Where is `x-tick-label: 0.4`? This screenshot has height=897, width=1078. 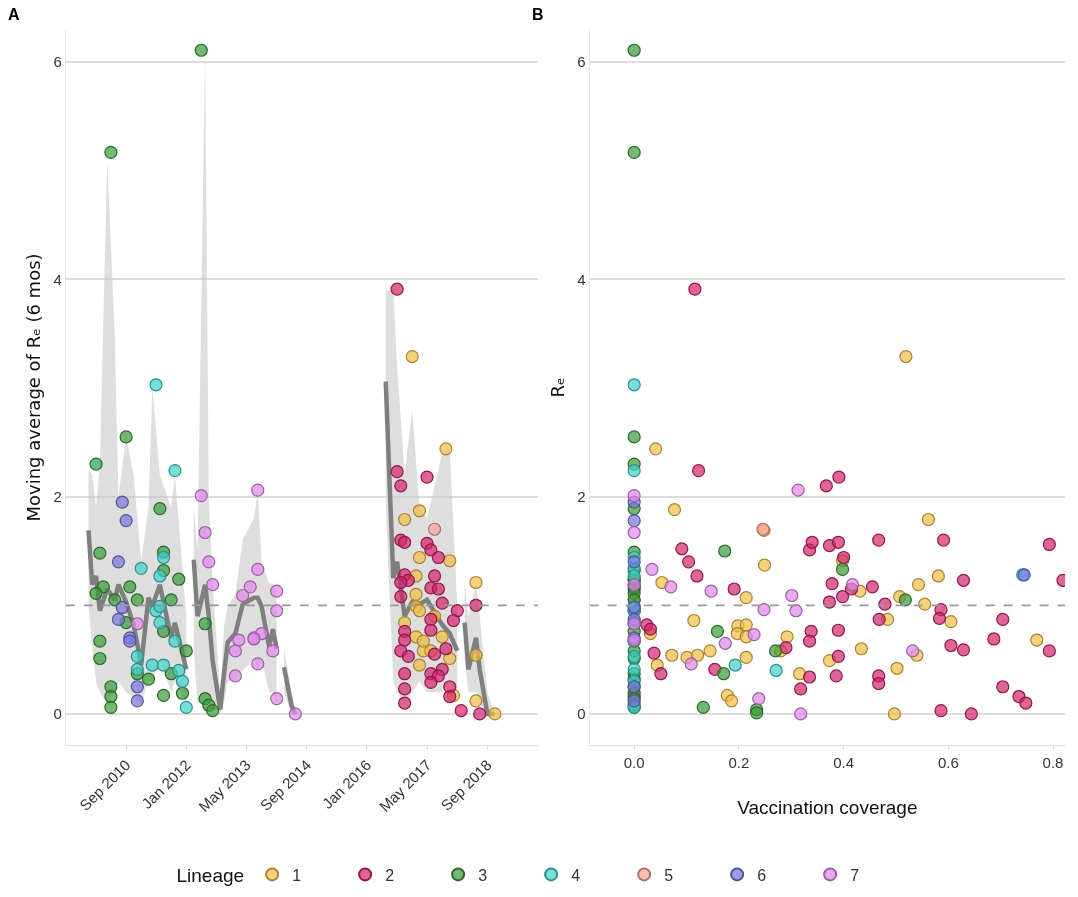
x-tick-label: 0.4 is located at coordinates (844, 763).